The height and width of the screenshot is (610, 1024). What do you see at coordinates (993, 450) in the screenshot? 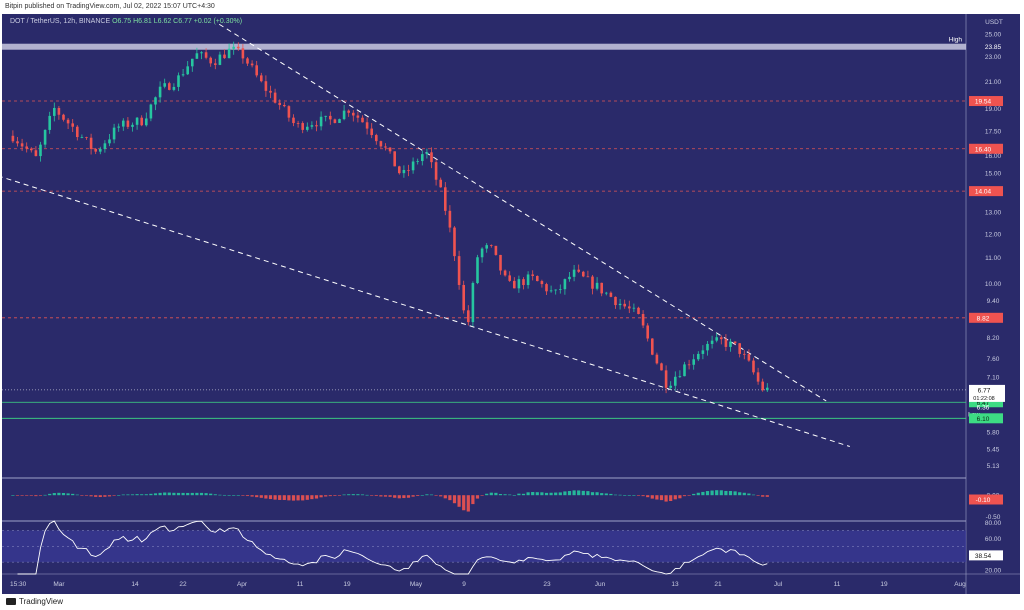
I see `y-tick-label: 5.45` at bounding box center [993, 450].